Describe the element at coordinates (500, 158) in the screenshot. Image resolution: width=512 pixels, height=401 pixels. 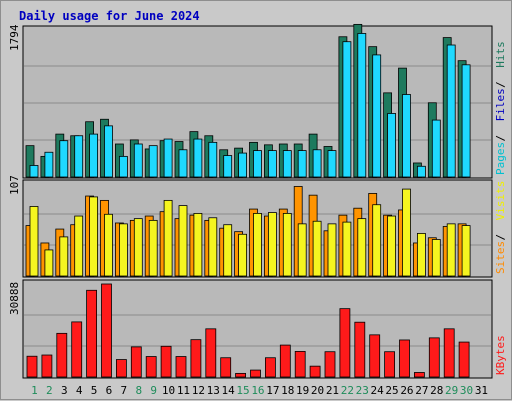
I see `legend-pages: Pages` at that location.